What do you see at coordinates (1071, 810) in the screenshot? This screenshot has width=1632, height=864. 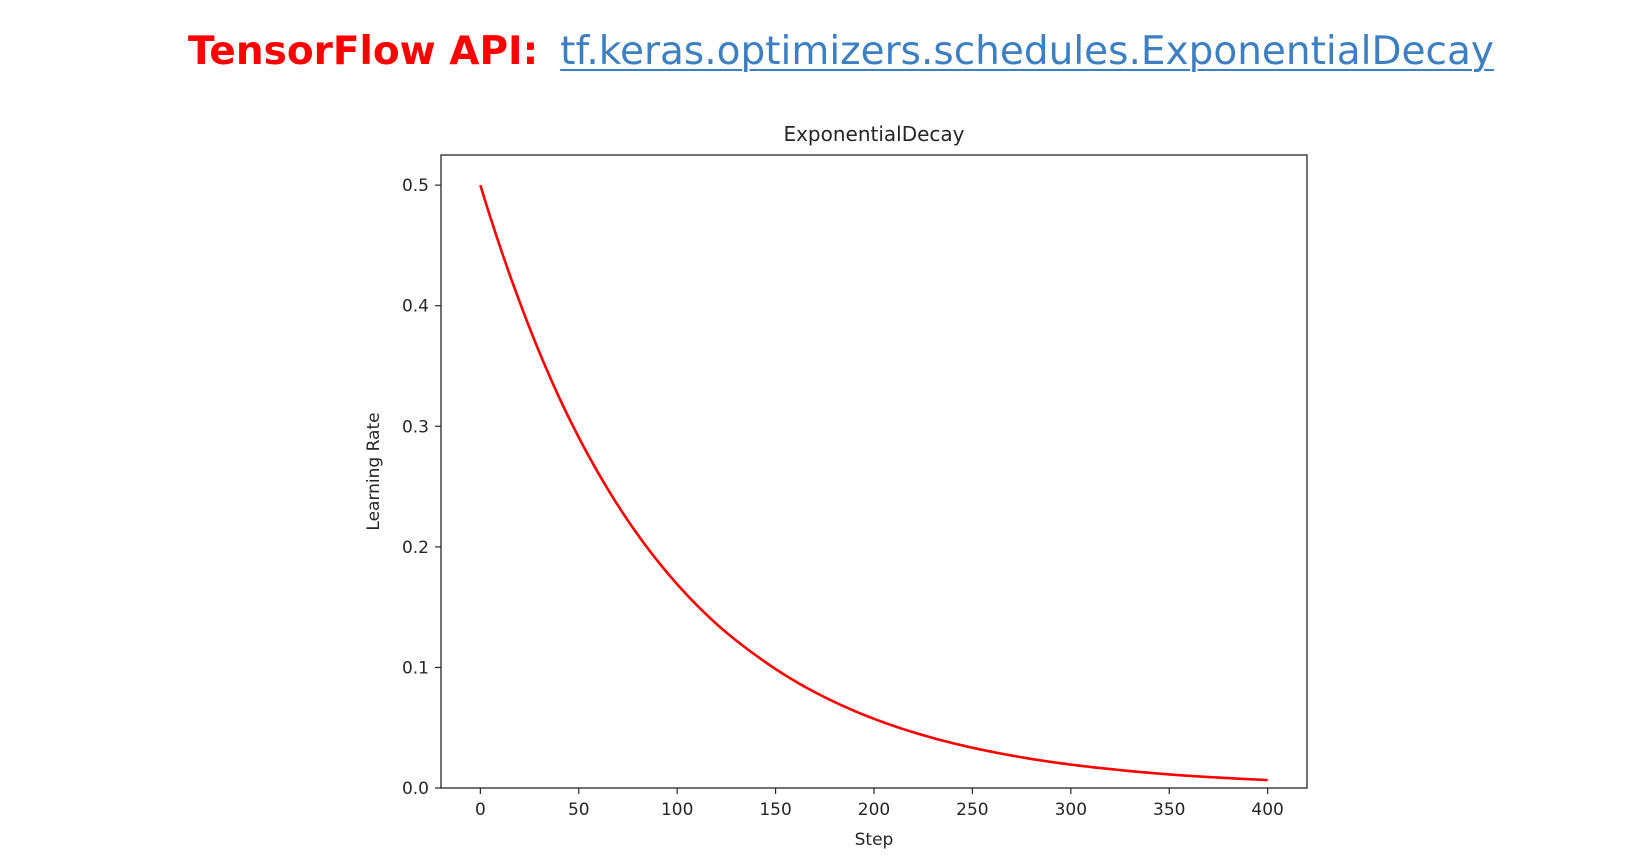 I see `x-tick-label: 300` at bounding box center [1071, 810].